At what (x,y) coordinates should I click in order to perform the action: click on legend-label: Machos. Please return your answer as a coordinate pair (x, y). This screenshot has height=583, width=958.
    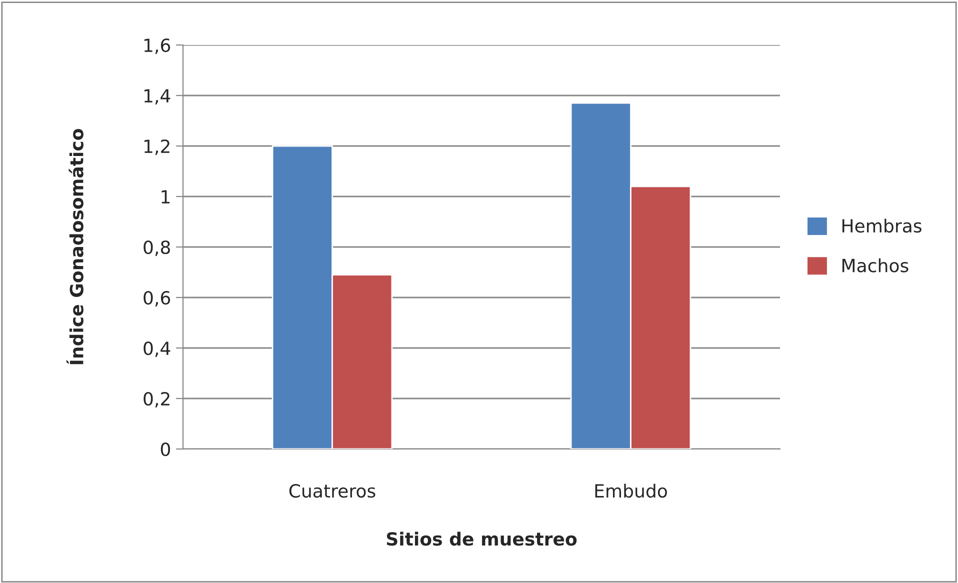
    Looking at the image, I should click on (875, 265).